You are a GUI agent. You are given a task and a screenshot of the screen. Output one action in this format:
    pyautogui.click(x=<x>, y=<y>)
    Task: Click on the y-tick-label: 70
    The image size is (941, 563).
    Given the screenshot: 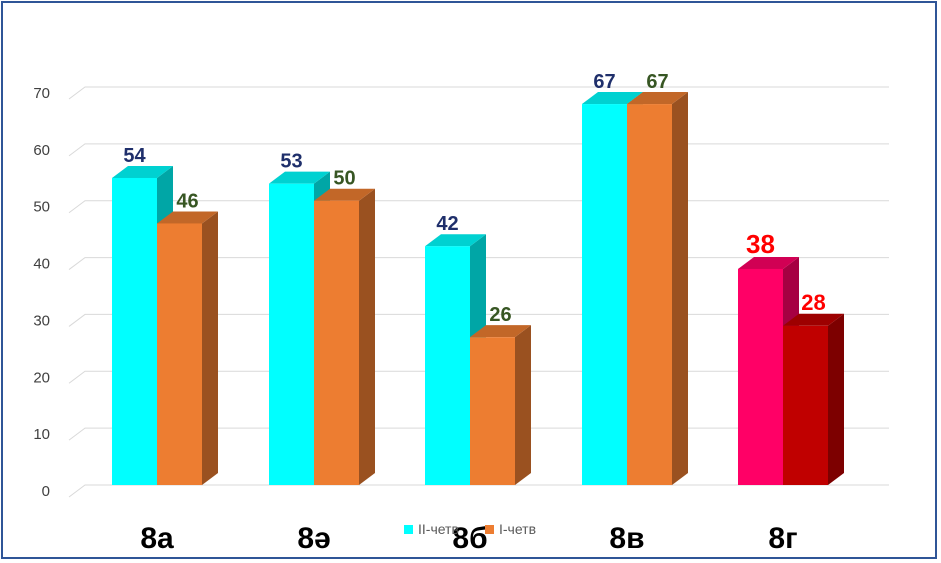 What is the action you would take?
    pyautogui.click(x=41, y=93)
    